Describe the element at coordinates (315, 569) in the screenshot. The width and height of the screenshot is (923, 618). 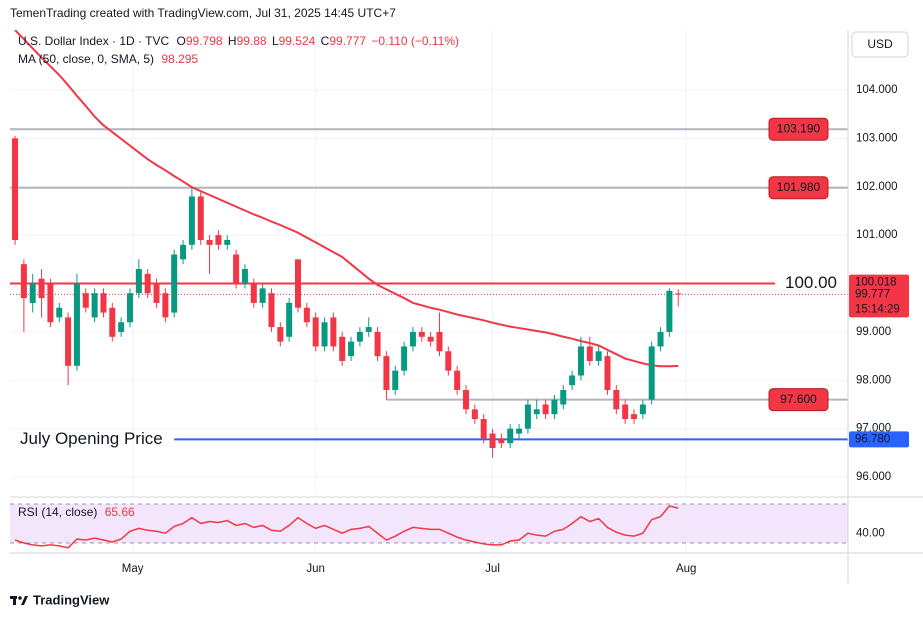
I see `x-tick-label: Jun` at that location.